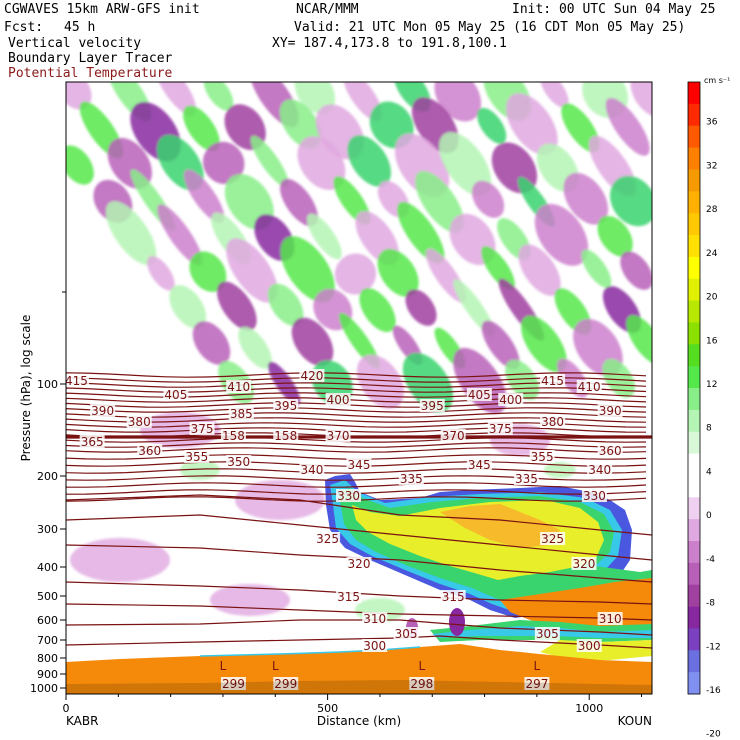 The width and height of the screenshot is (740, 740). What do you see at coordinates (327, 539) in the screenshot?
I see `theta-label: 325` at bounding box center [327, 539].